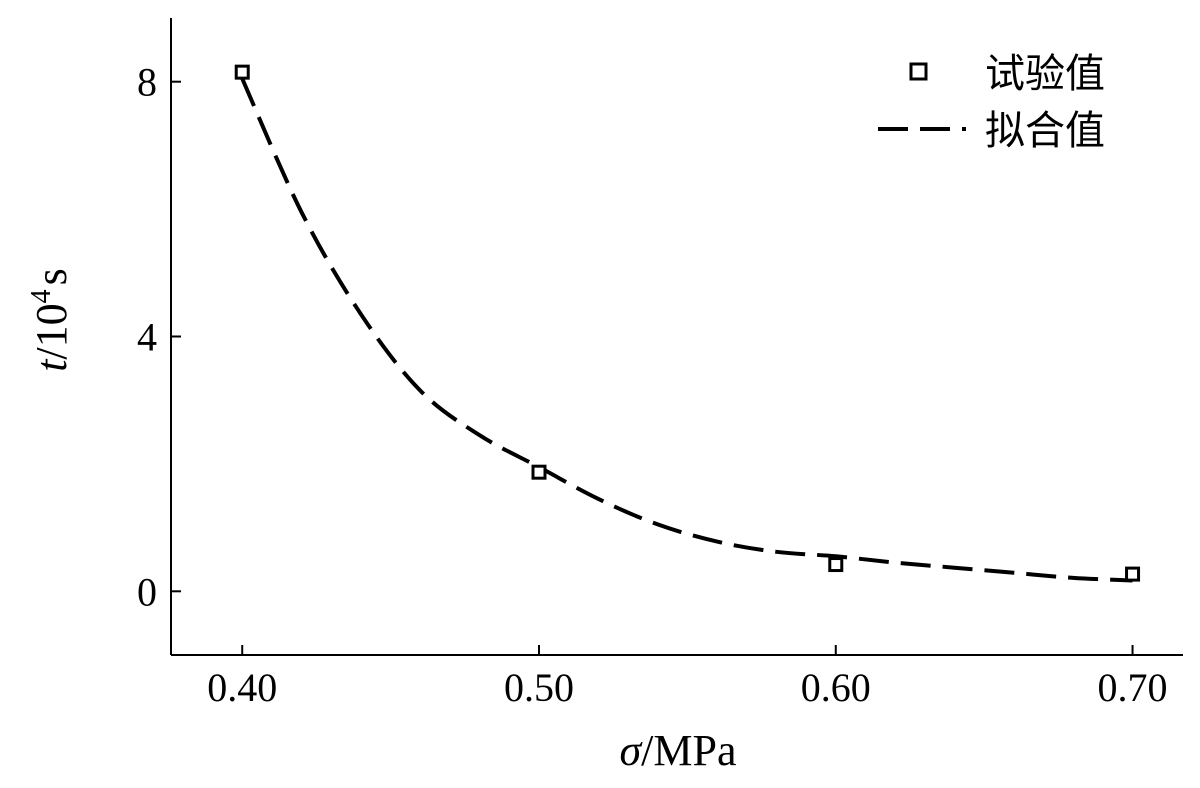 The image size is (1200, 788). What do you see at coordinates (1045, 131) in the screenshot?
I see `legend-label-fit: 拟合值` at bounding box center [1045, 131].